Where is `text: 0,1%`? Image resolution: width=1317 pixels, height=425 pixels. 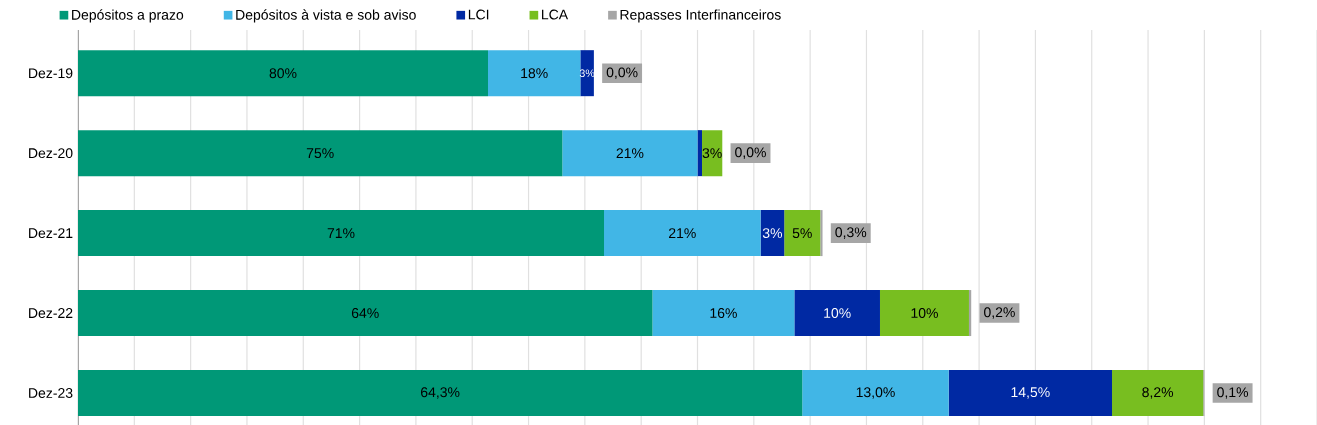
text: 0,1% is located at coordinates (1233, 393).